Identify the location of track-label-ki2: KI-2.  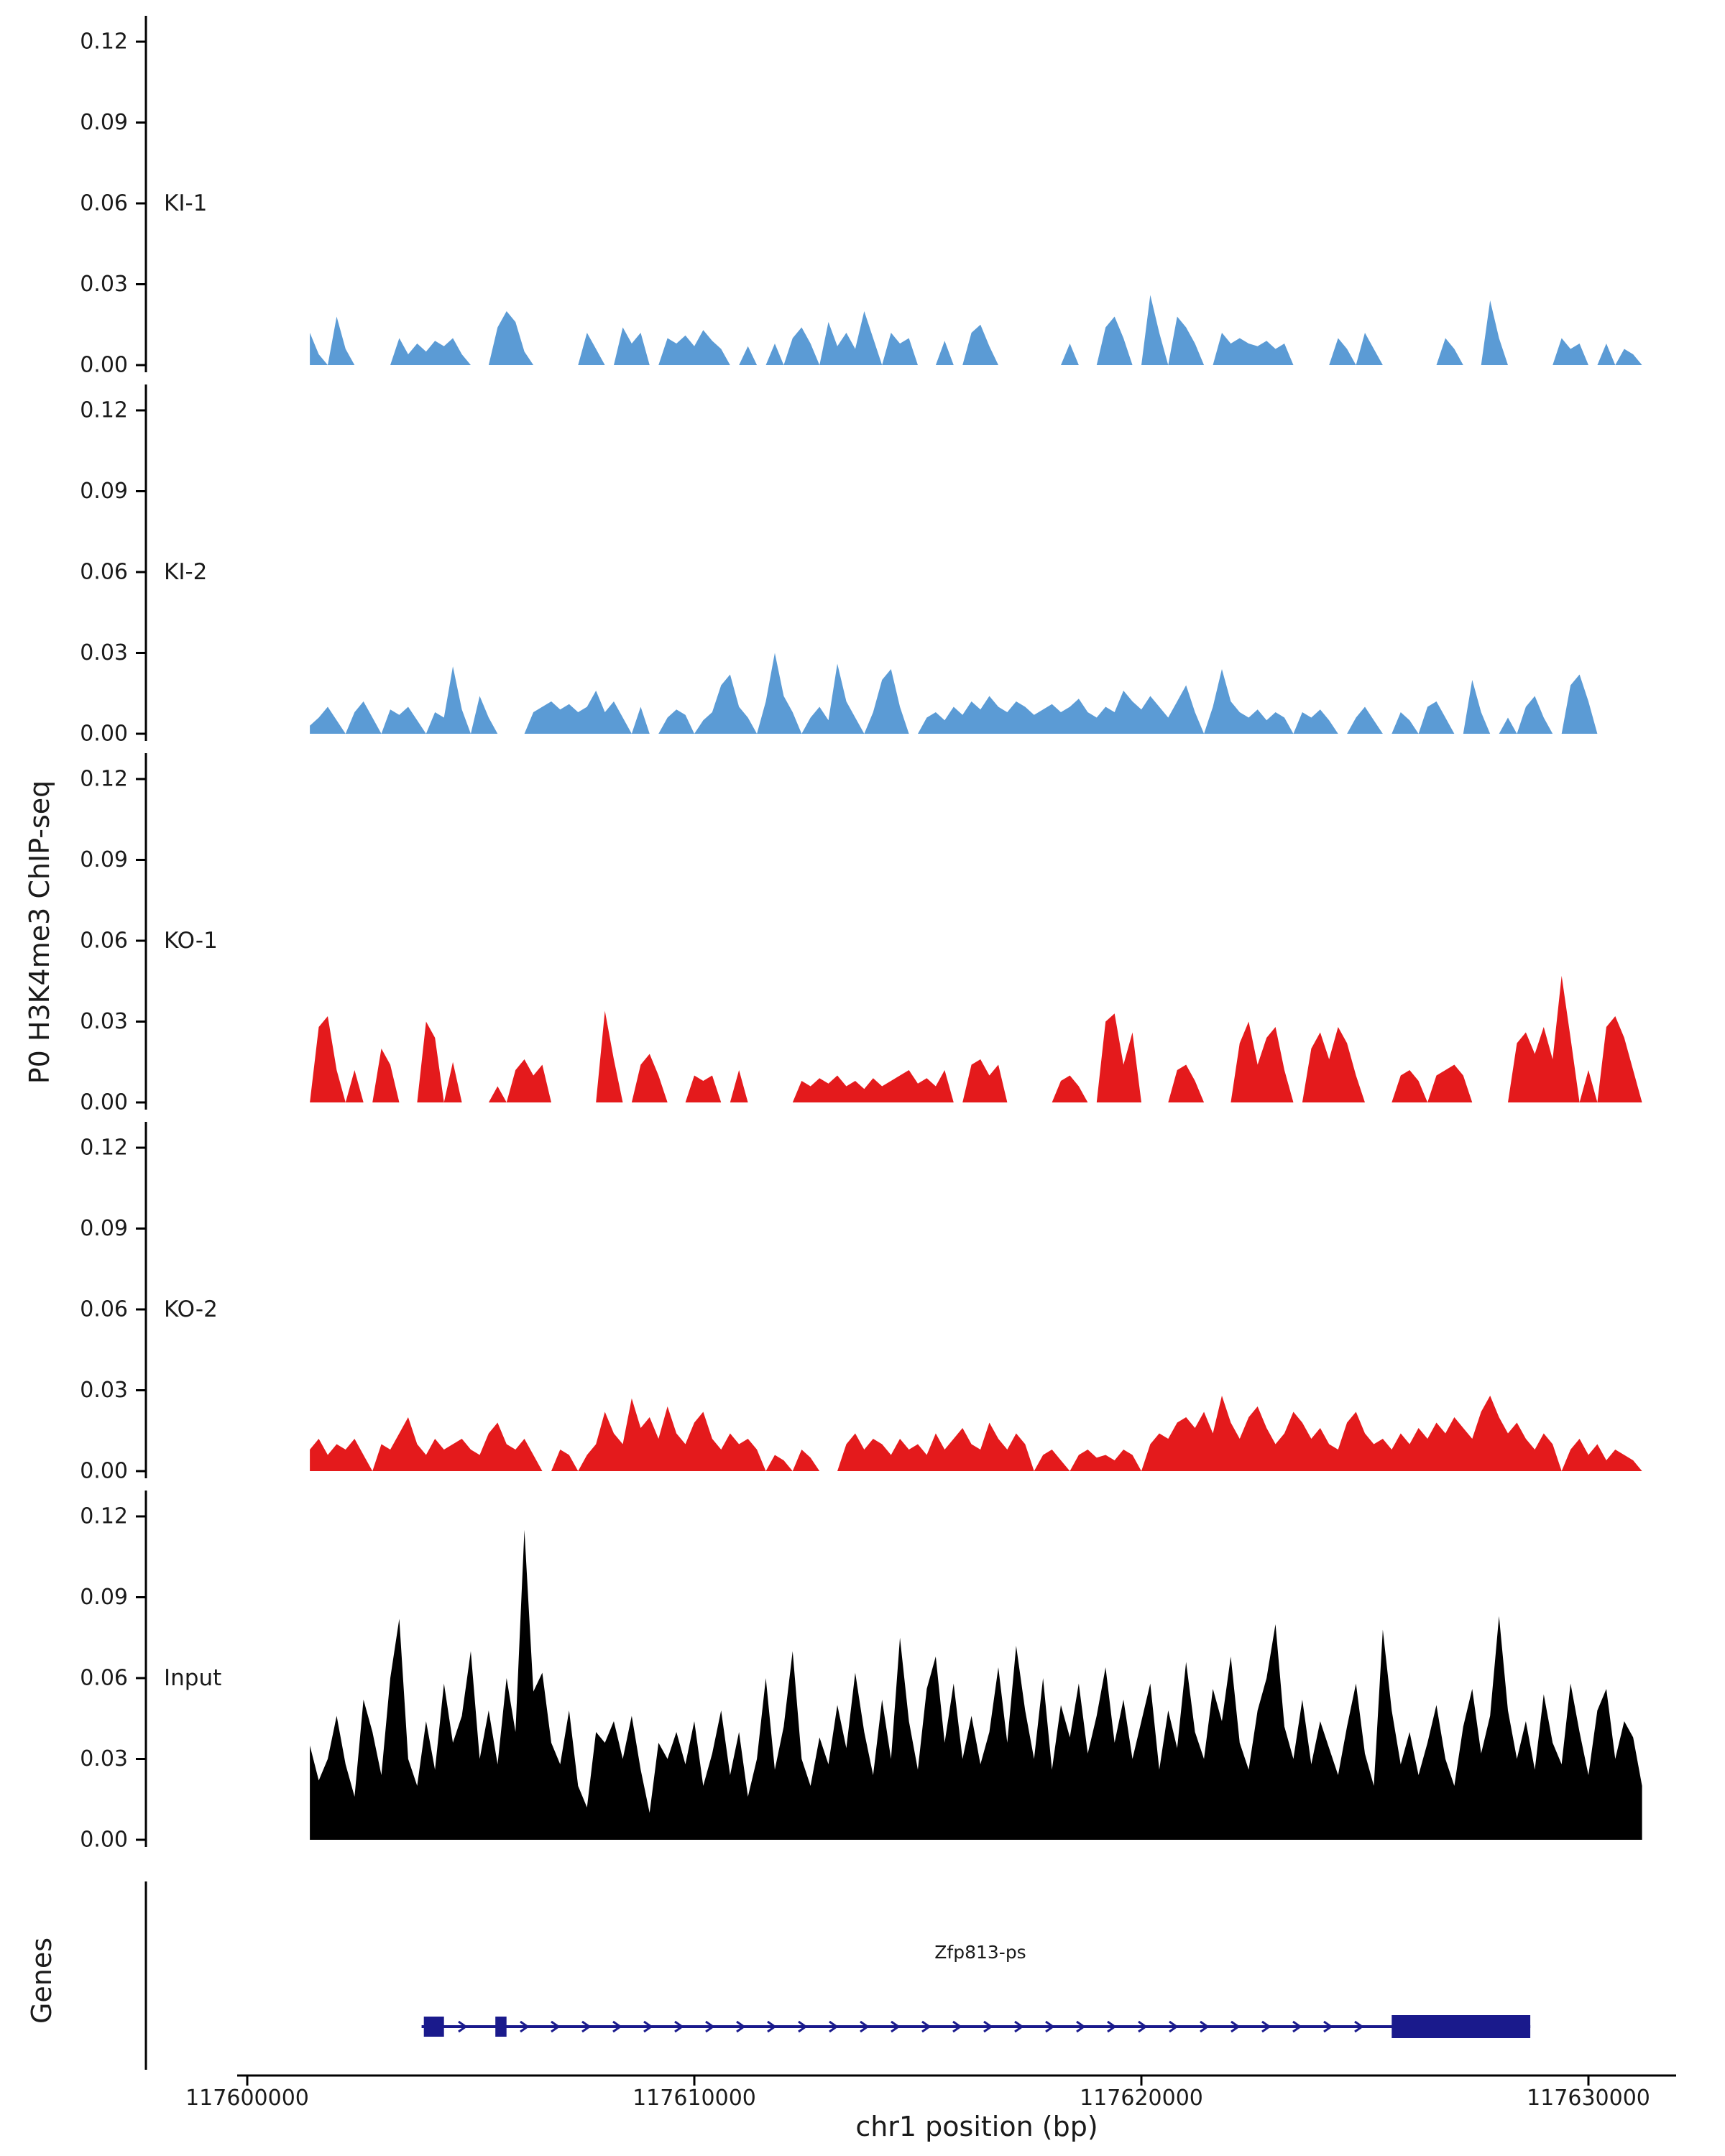
(186, 572).